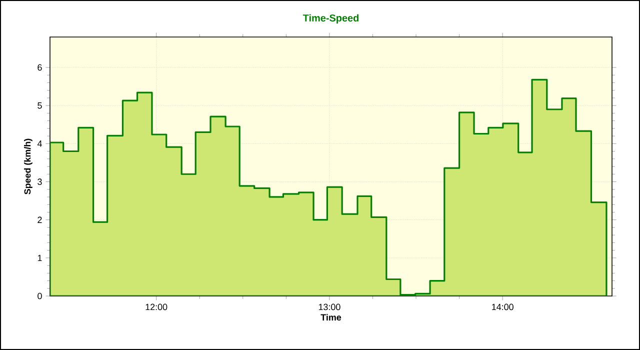 This screenshot has height=350, width=640. What do you see at coordinates (503, 307) in the screenshot?
I see `x-tick-label: 14:00` at bounding box center [503, 307].